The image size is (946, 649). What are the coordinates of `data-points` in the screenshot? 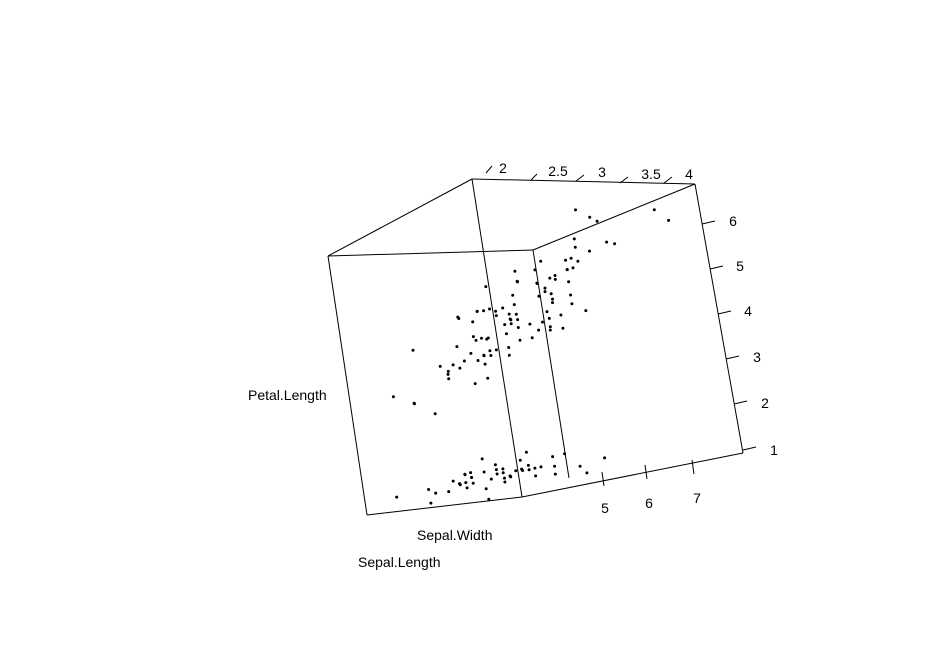 It's located at (531, 356).